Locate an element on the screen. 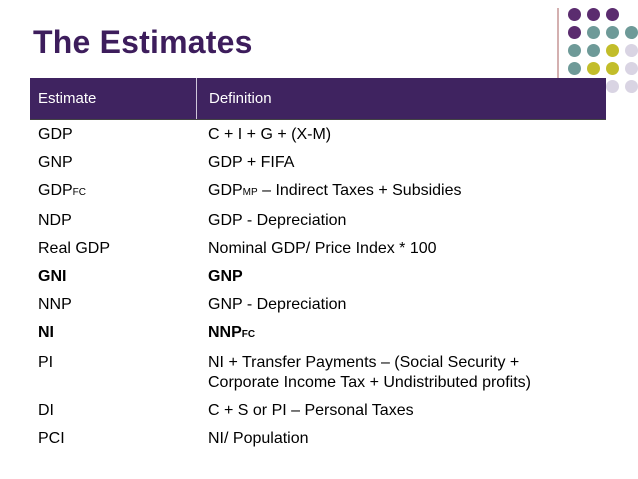 This screenshot has width=638, height=479. slide-title: The Estimates is located at coordinates (143, 42).